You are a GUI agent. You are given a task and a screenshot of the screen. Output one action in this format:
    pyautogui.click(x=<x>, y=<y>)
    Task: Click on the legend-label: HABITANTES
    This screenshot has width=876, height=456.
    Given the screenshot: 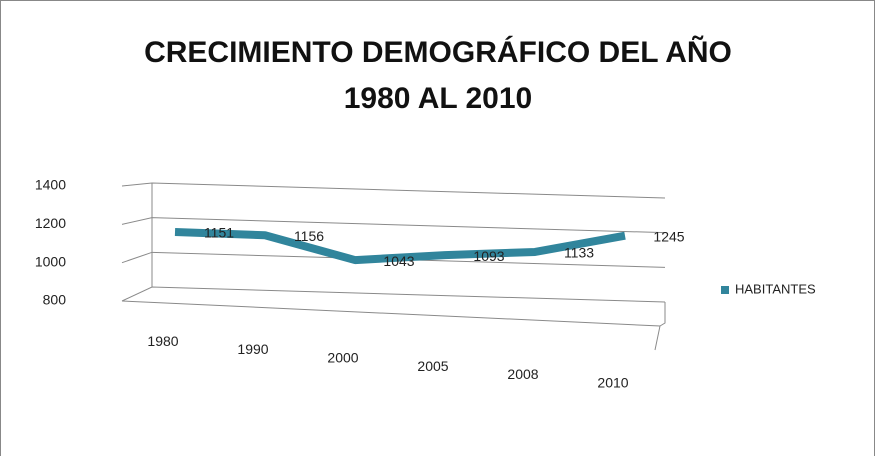 What is the action you would take?
    pyautogui.click(x=775, y=288)
    